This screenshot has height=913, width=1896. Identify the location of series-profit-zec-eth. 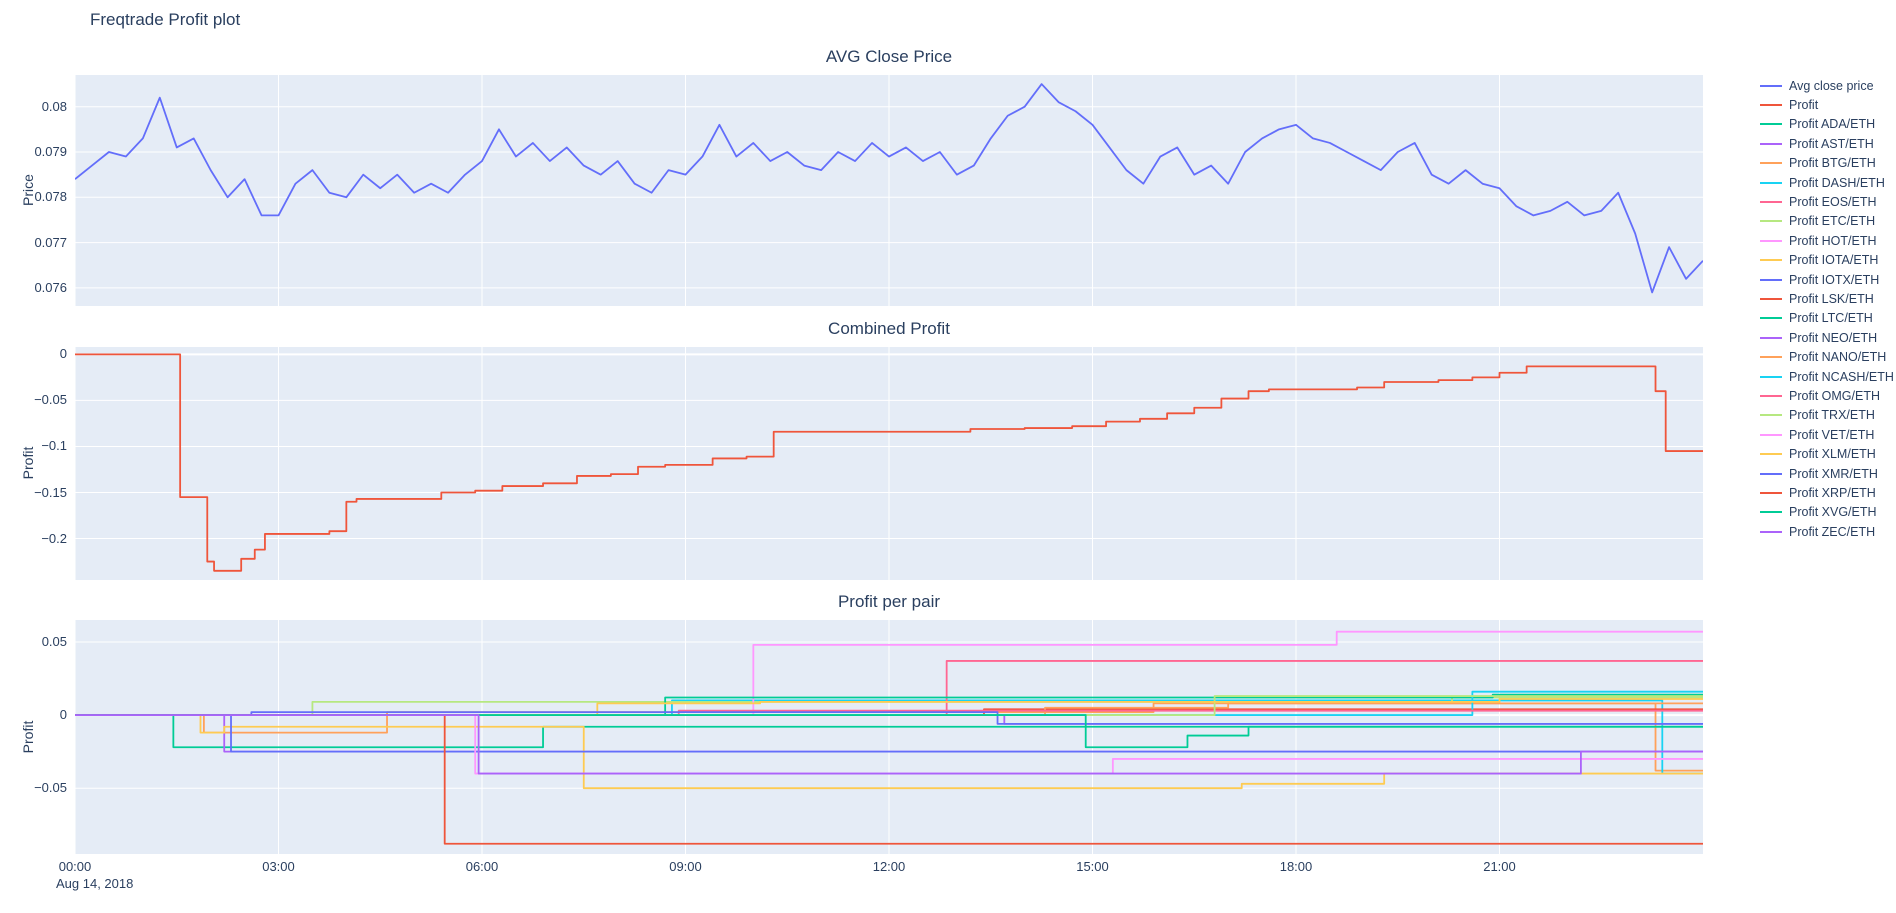
(889, 744).